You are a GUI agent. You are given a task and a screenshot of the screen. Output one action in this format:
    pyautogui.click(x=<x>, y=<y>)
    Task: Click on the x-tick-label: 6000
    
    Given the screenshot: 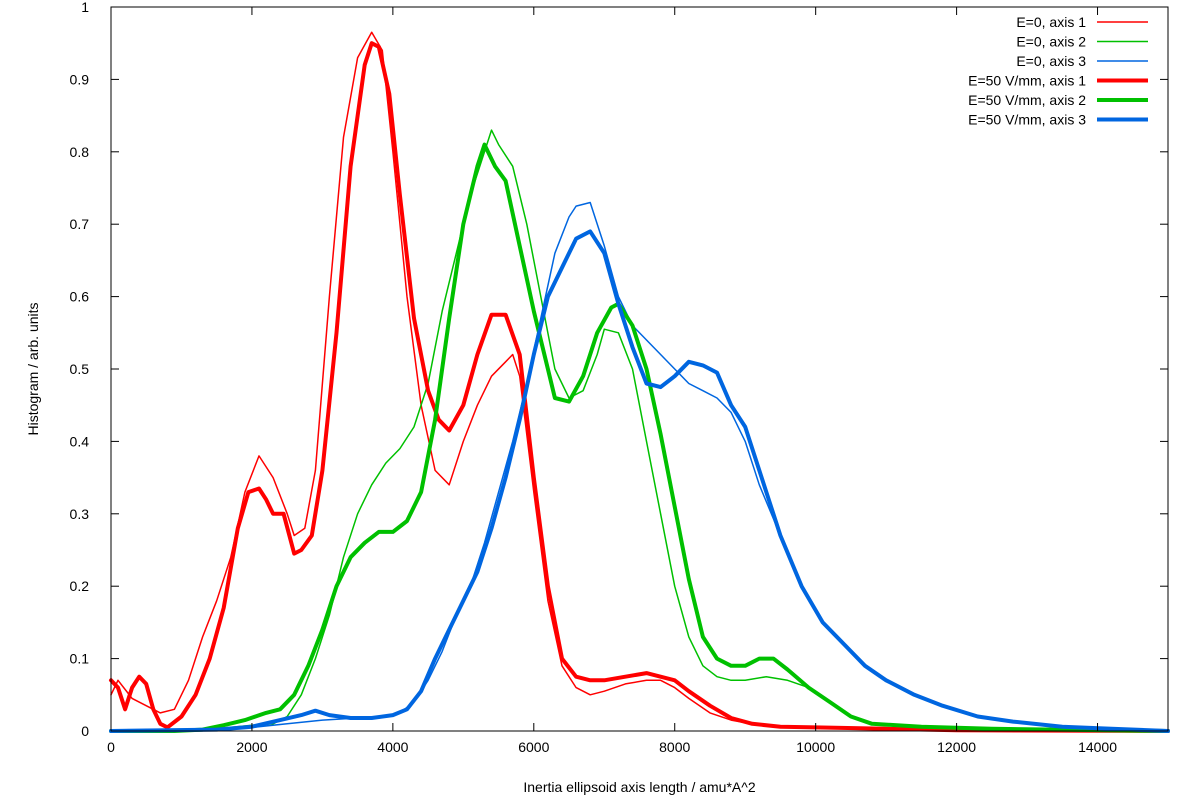 What is the action you would take?
    pyautogui.click(x=533, y=747)
    